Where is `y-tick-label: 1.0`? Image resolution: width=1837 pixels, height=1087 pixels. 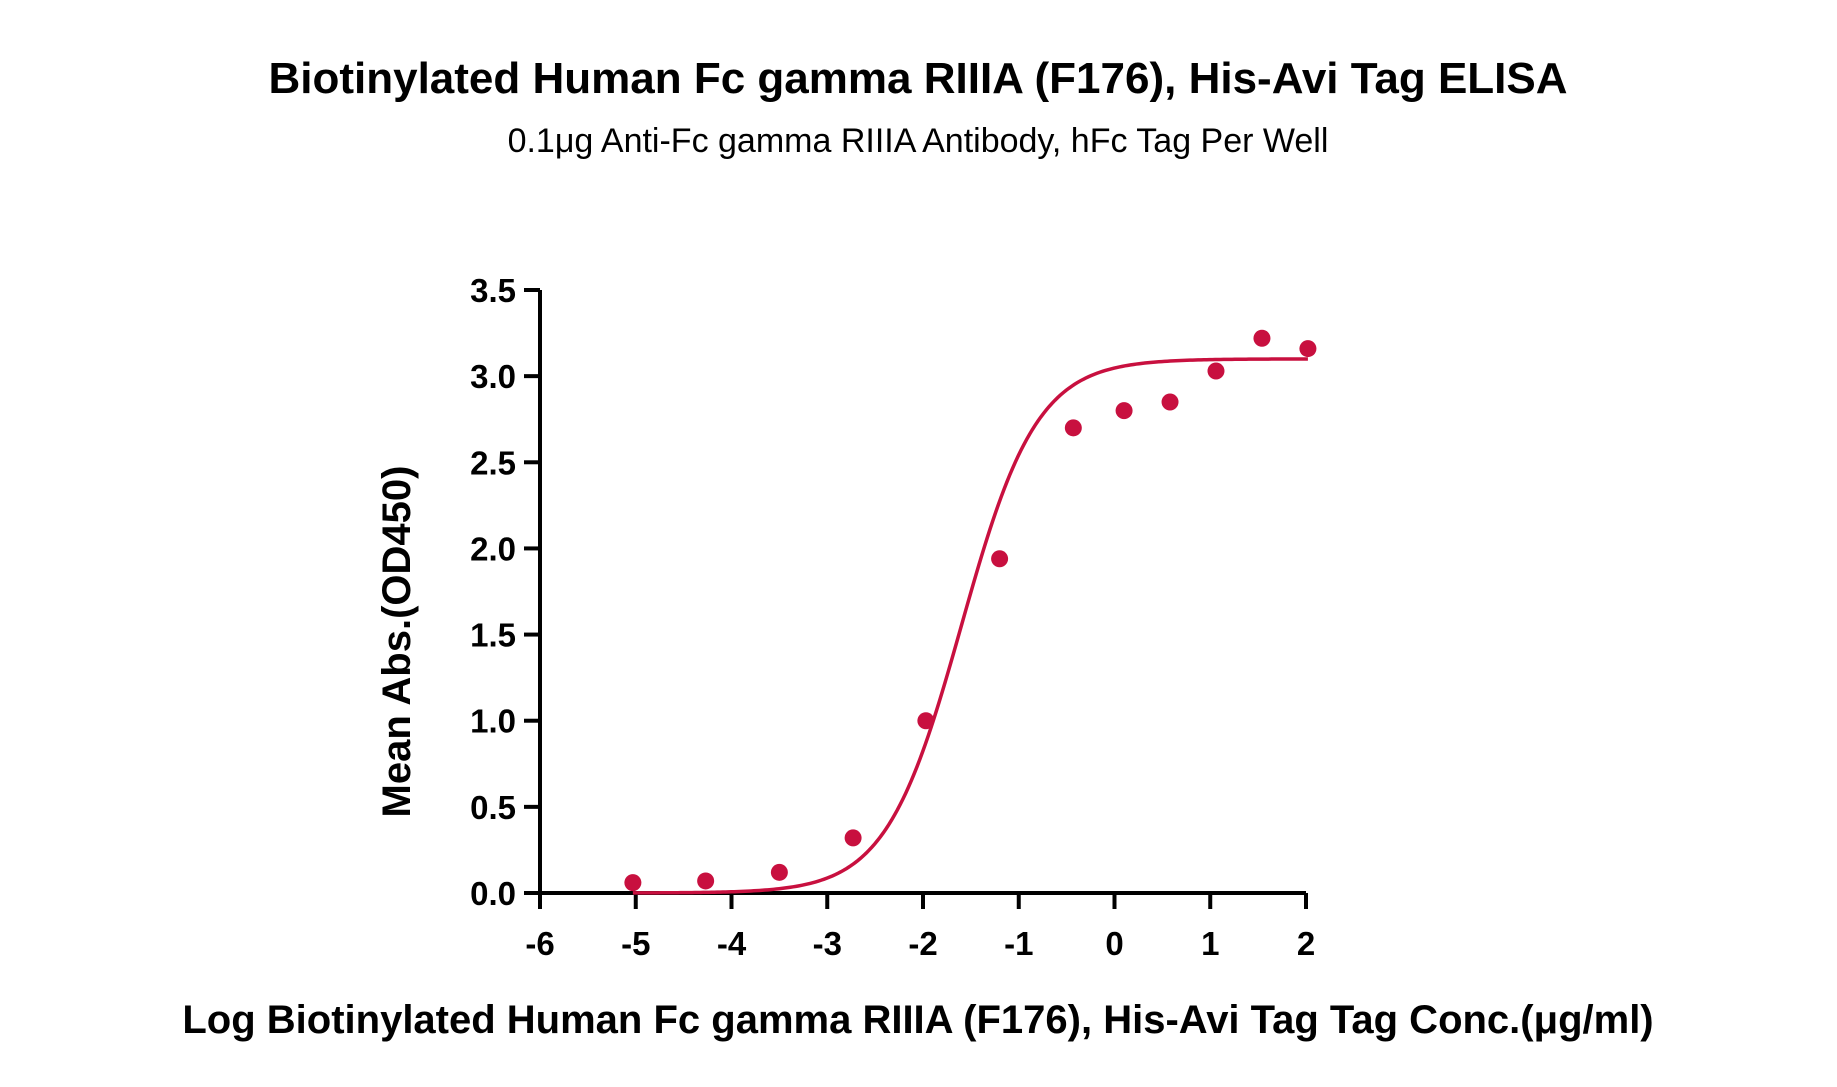 y-tick-label: 1.0 is located at coordinates (493, 721).